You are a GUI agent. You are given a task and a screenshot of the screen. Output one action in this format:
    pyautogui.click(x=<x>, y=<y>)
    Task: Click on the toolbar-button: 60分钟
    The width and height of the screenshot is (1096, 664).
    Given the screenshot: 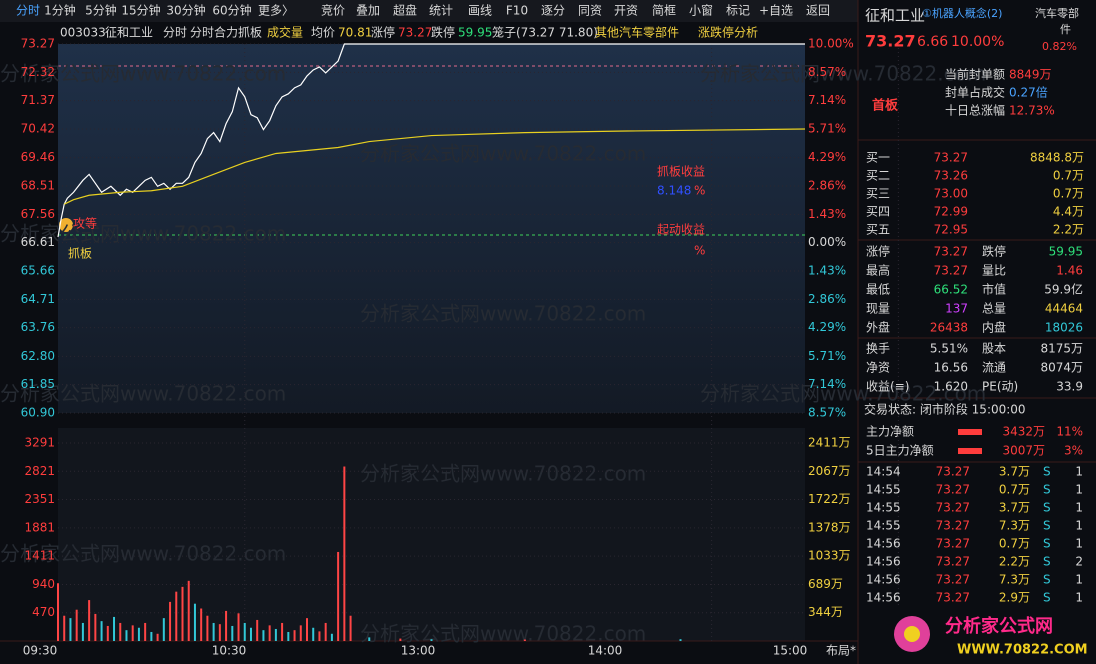 What is the action you would take?
    pyautogui.click(x=231, y=10)
    